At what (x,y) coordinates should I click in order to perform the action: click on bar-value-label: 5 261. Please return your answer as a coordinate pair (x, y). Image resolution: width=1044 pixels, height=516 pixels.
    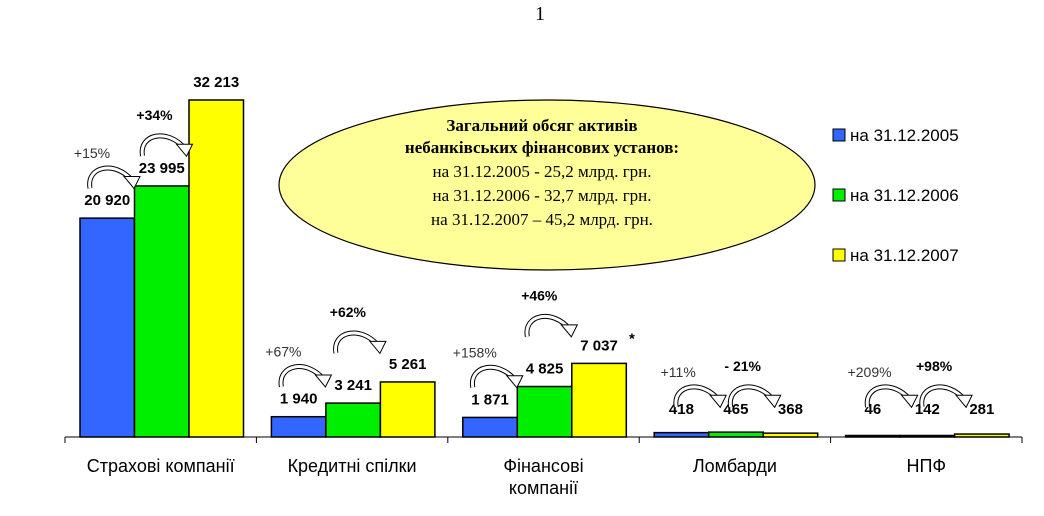
    Looking at the image, I should click on (408, 364).